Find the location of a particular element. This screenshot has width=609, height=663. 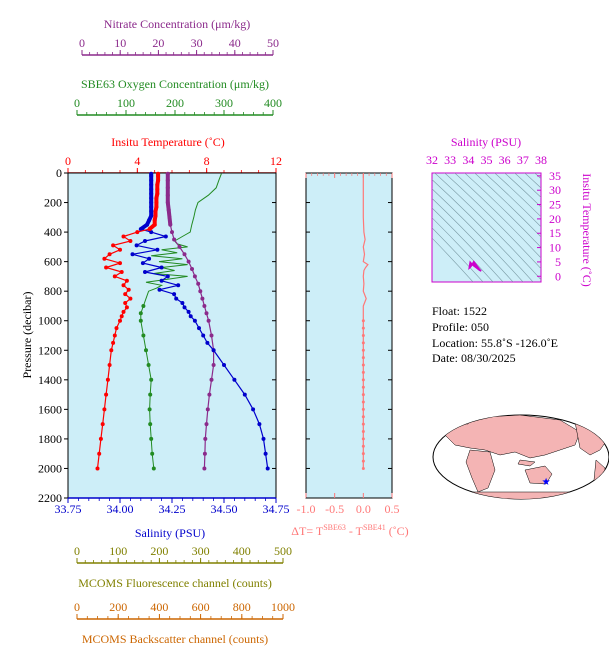

salinity-axis: 33.75 34.00 34.25 34.50 34.75 is located at coordinates (172, 506).